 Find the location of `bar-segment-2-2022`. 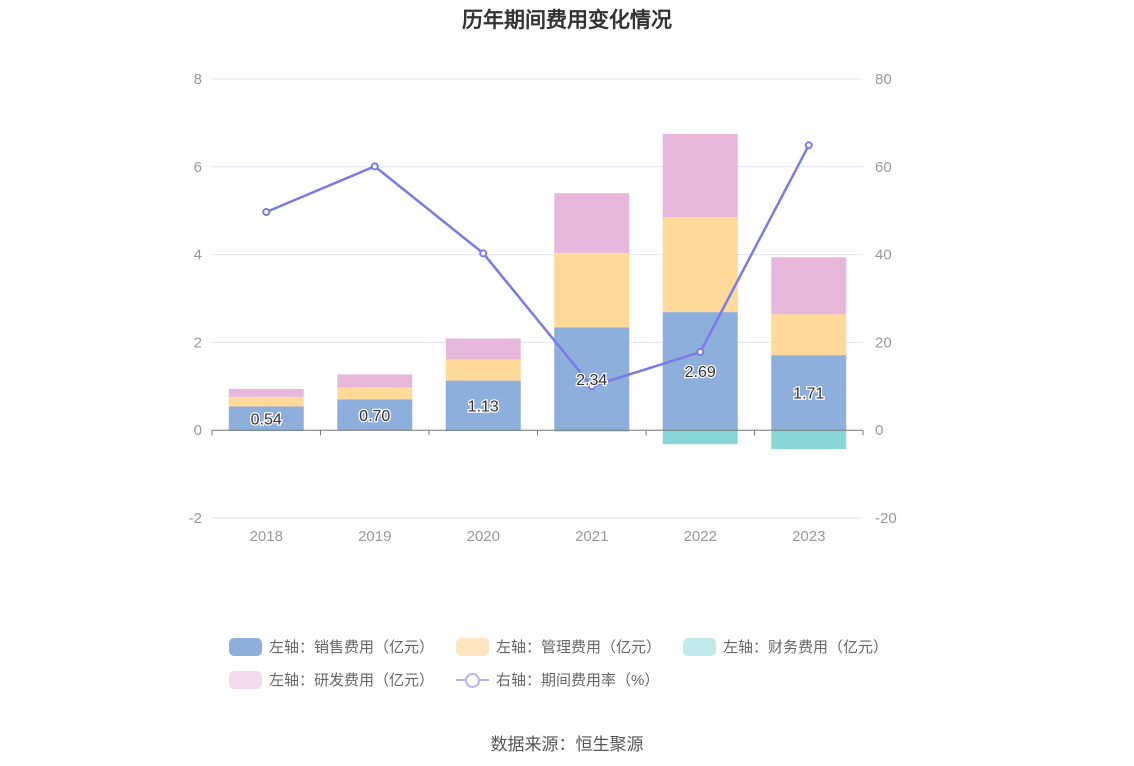

bar-segment-2-2022 is located at coordinates (700, 437).